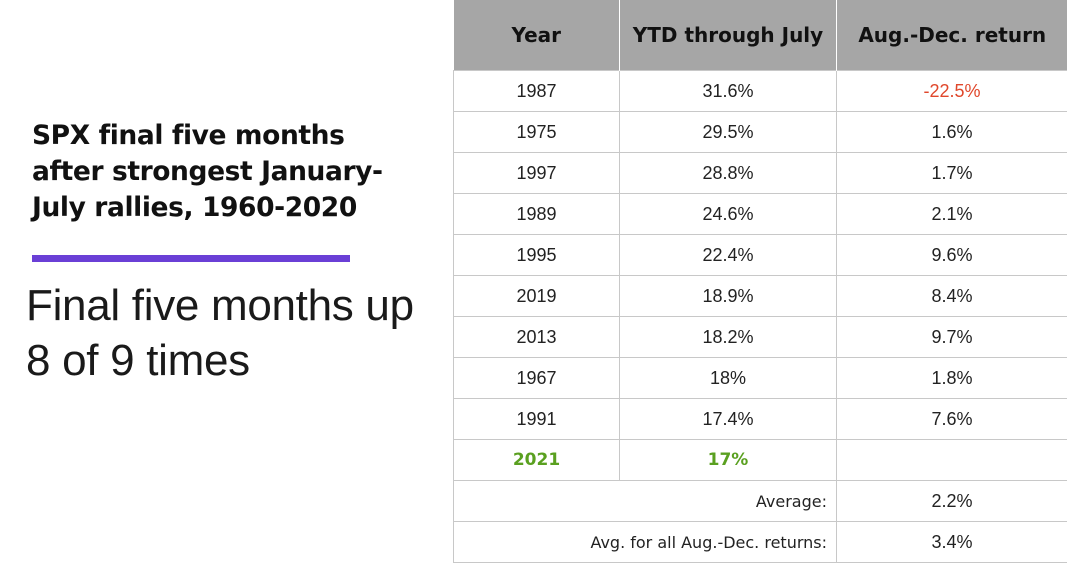 Image resolution: width=1067 pixels, height=563 pixels. What do you see at coordinates (537, 419) in the screenshot?
I see `cell-year: 1991` at bounding box center [537, 419].